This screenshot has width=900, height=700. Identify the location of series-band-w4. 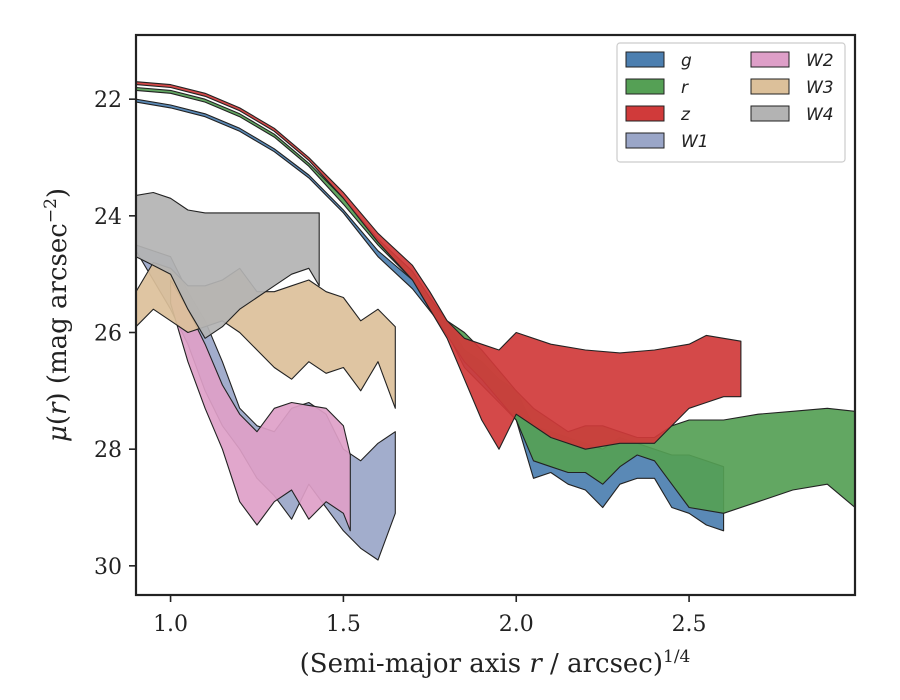
(228, 265).